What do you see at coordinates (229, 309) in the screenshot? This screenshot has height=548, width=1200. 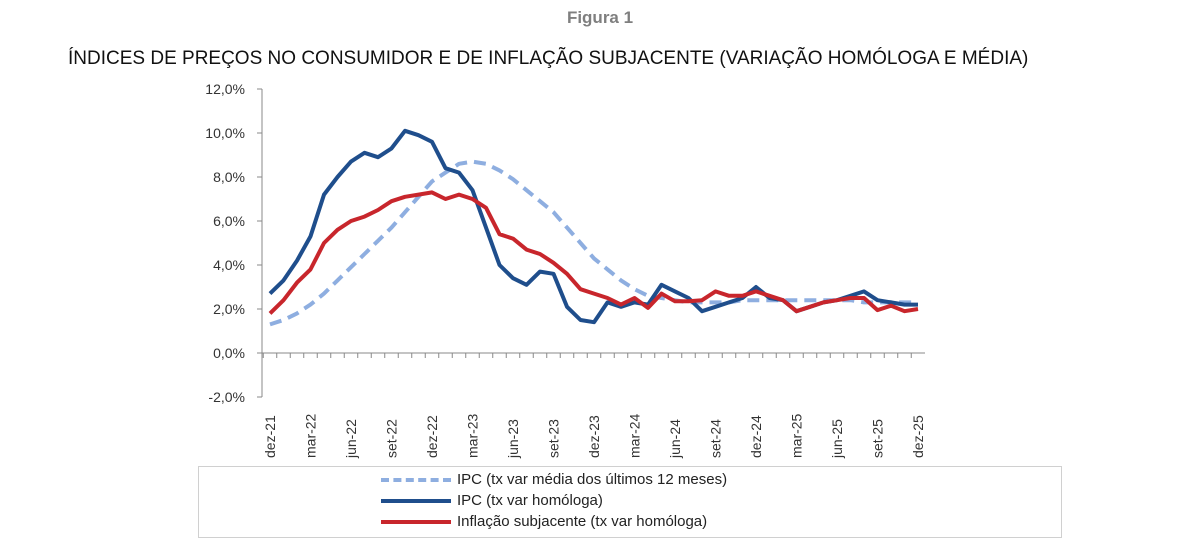 I see `y-tick-label: 2,0%` at bounding box center [229, 309].